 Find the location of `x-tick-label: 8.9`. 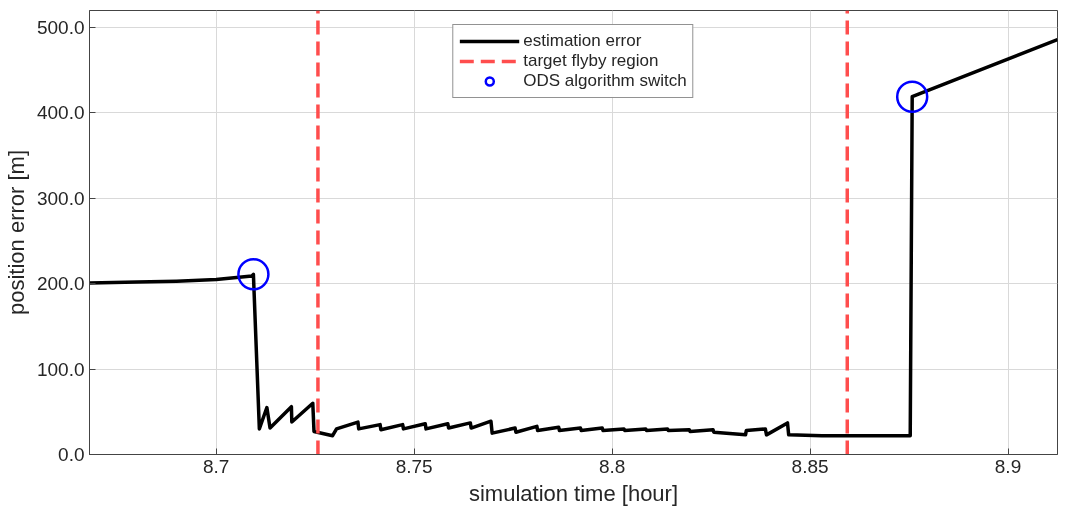

x-tick-label: 8.9 is located at coordinates (1008, 466).